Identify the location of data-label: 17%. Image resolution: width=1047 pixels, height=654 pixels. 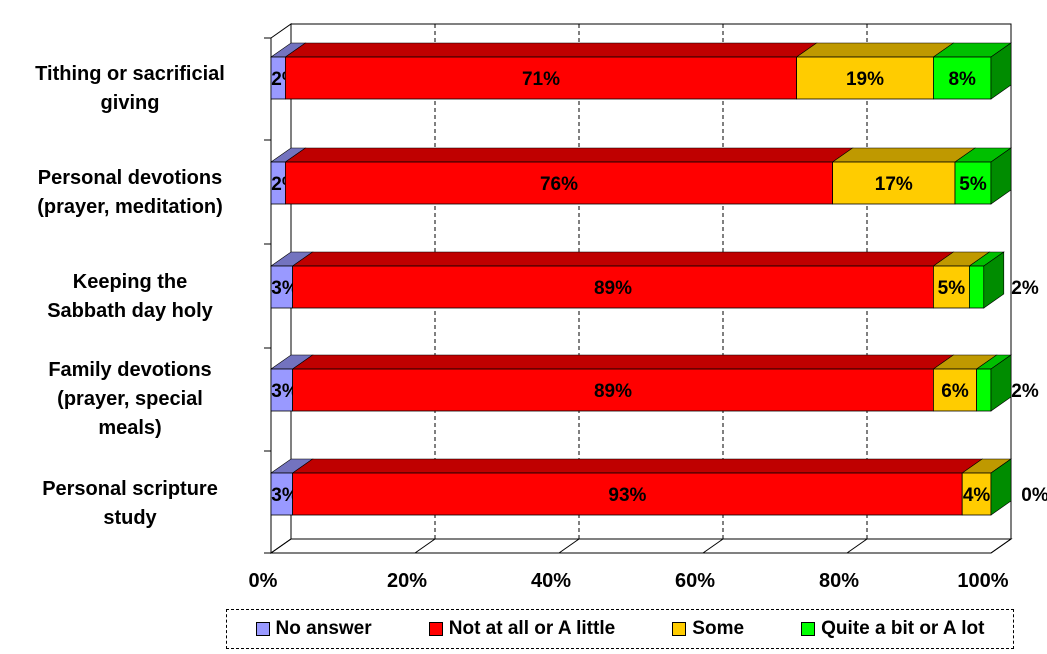
(894, 184).